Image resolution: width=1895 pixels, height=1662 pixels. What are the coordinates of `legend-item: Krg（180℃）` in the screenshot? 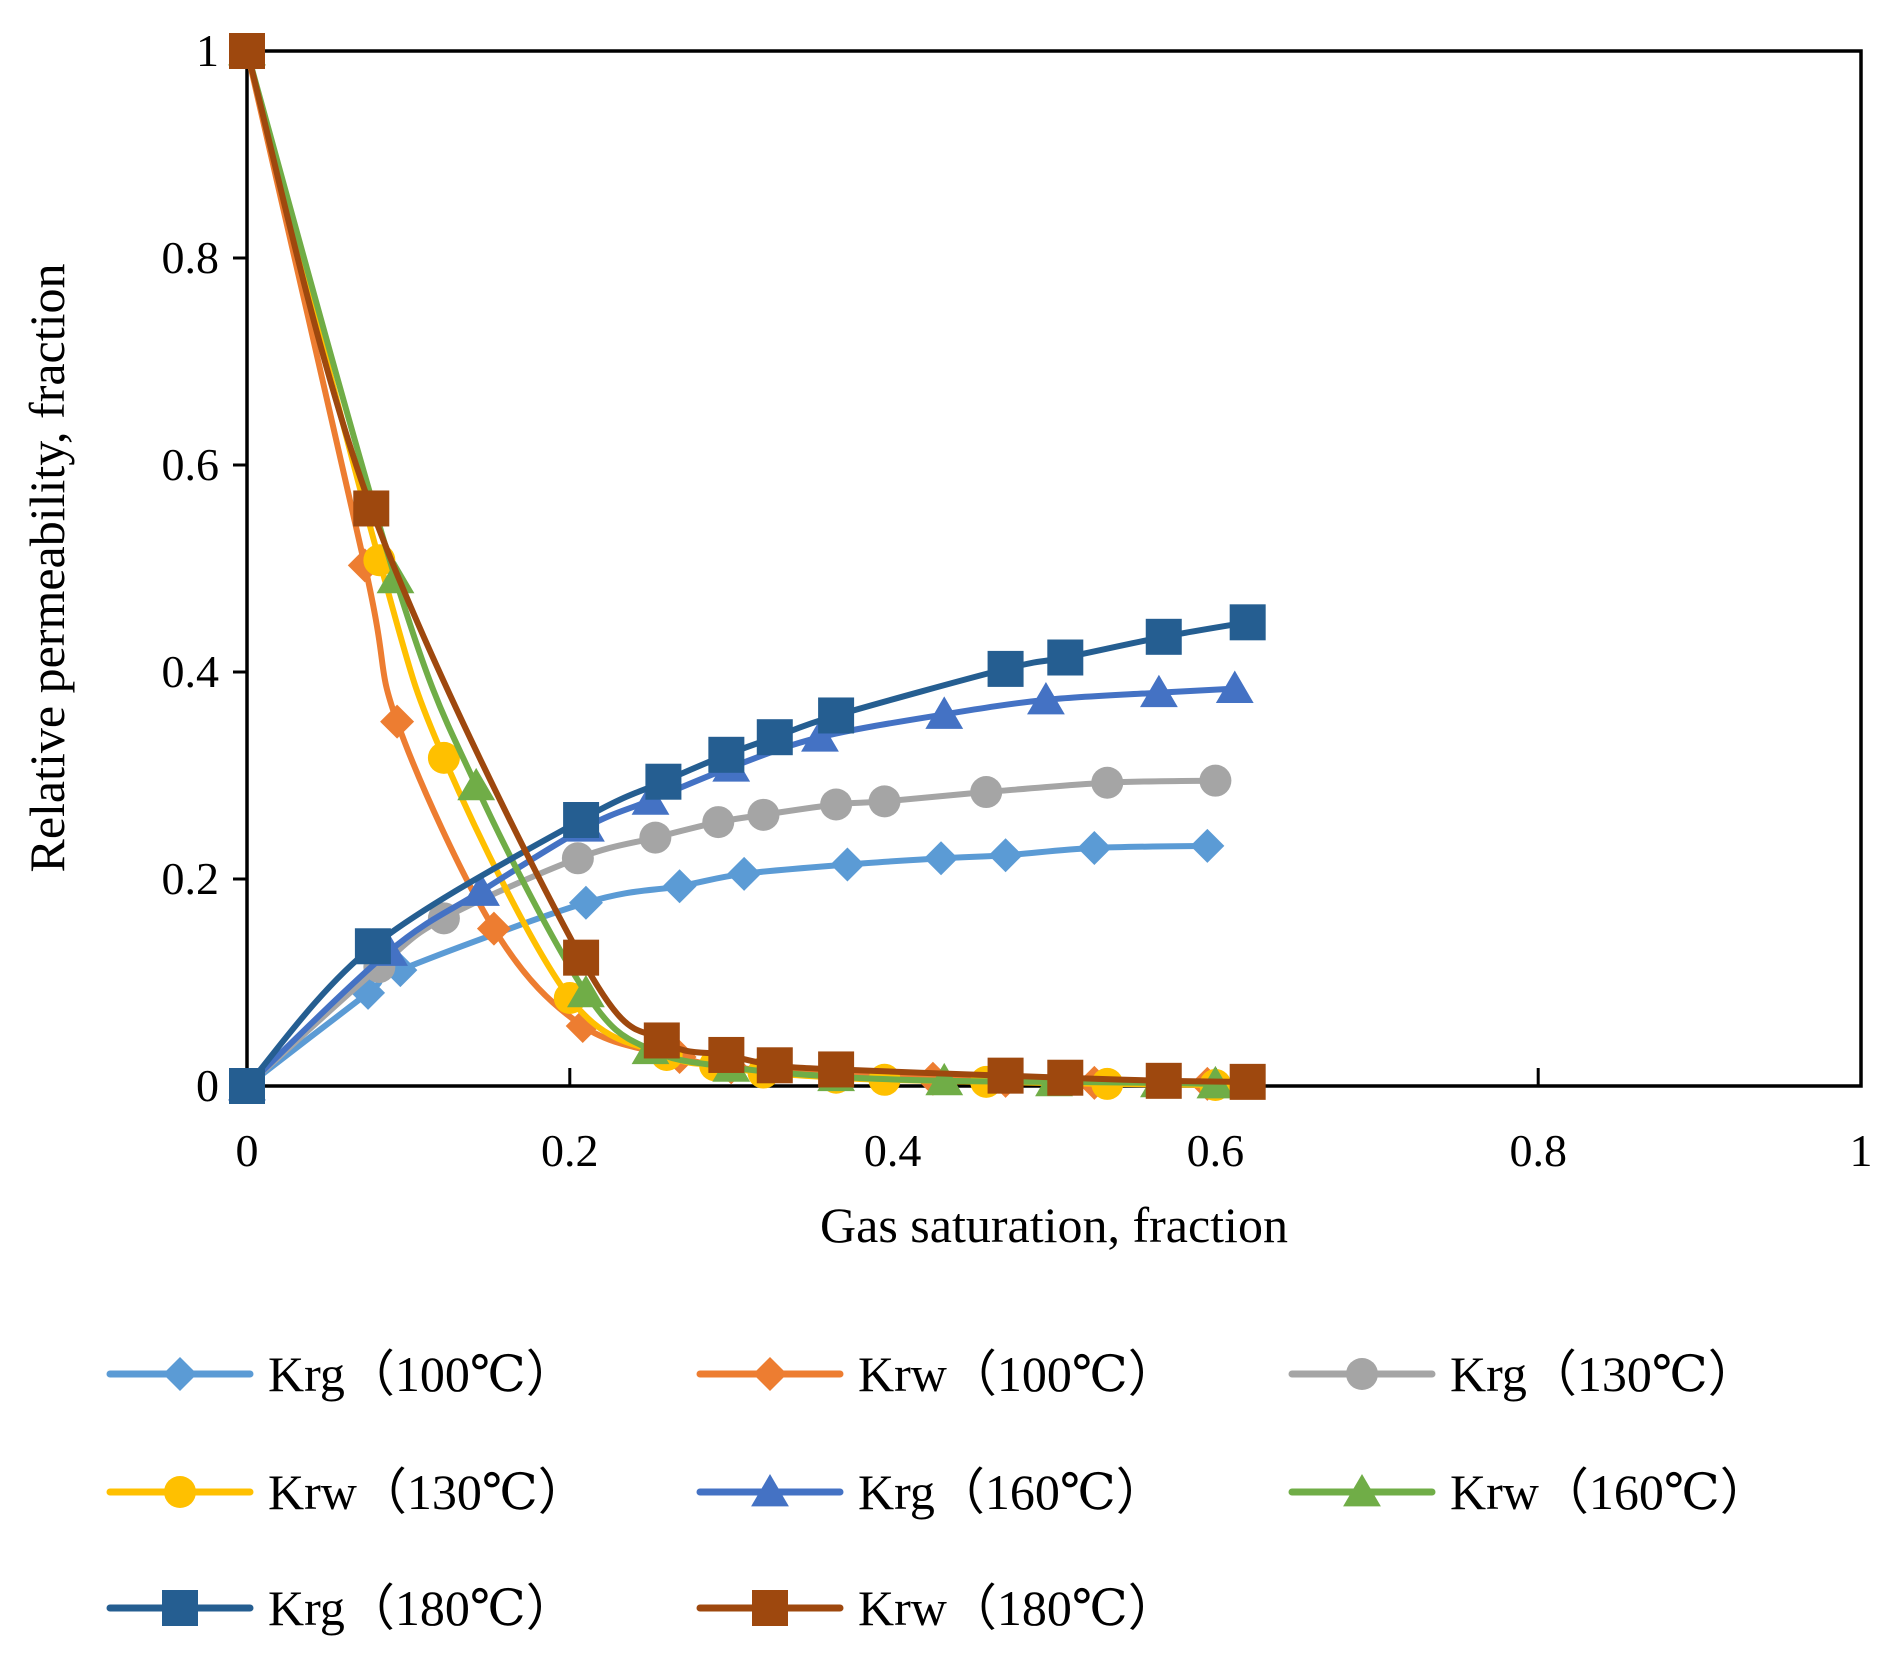 It's located at (341, 1608).